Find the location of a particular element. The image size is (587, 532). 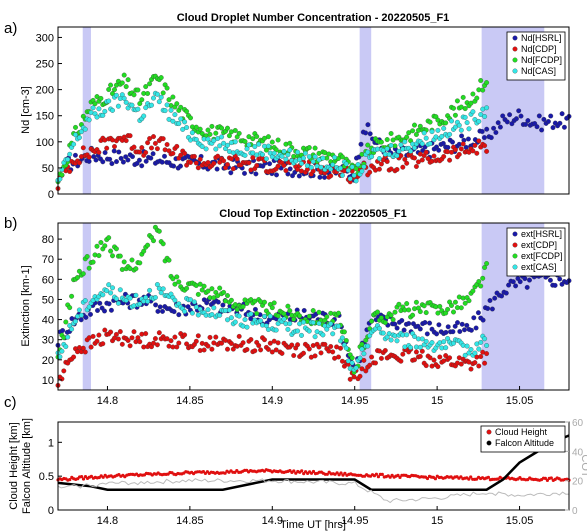

series-nd-cas- is located at coordinates (272, 137).